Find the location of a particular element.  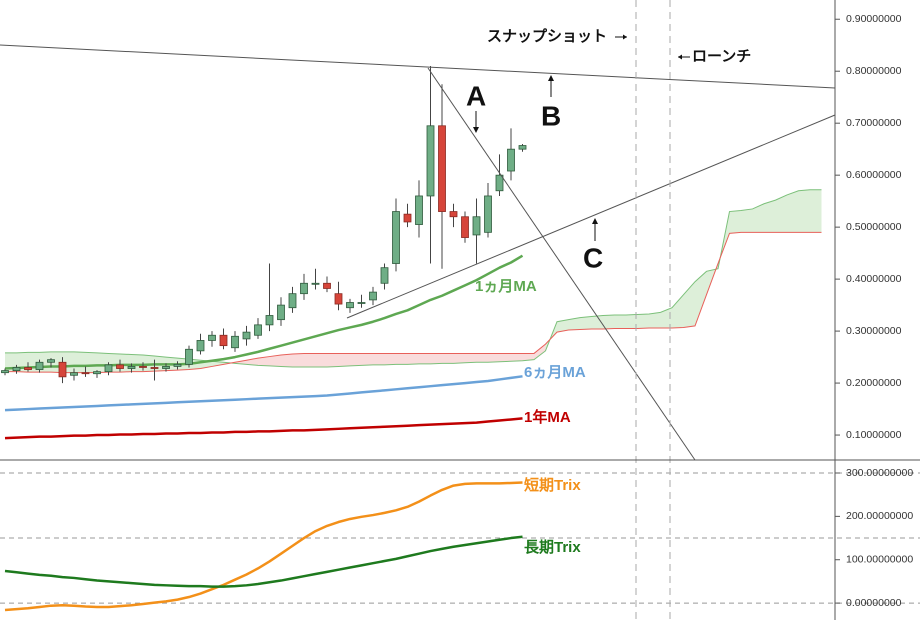

series-label: 1年MA is located at coordinates (547, 417).